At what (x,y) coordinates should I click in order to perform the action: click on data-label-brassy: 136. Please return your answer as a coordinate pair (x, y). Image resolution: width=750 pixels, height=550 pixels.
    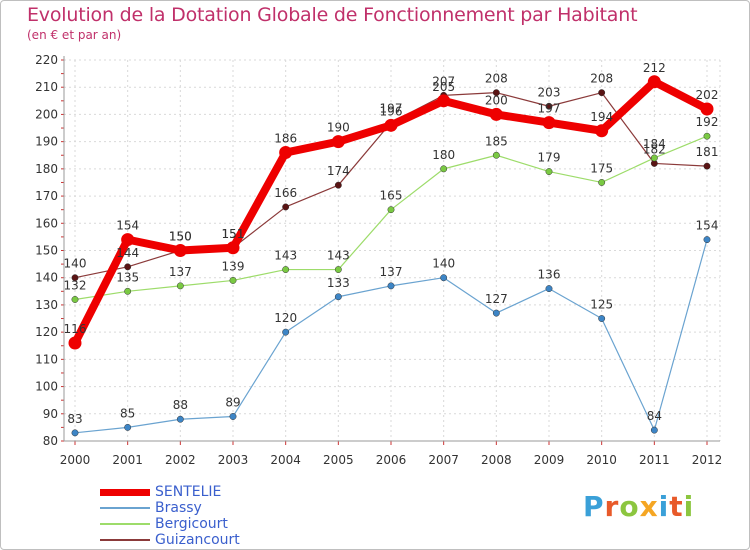
    Looking at the image, I should click on (549, 275).